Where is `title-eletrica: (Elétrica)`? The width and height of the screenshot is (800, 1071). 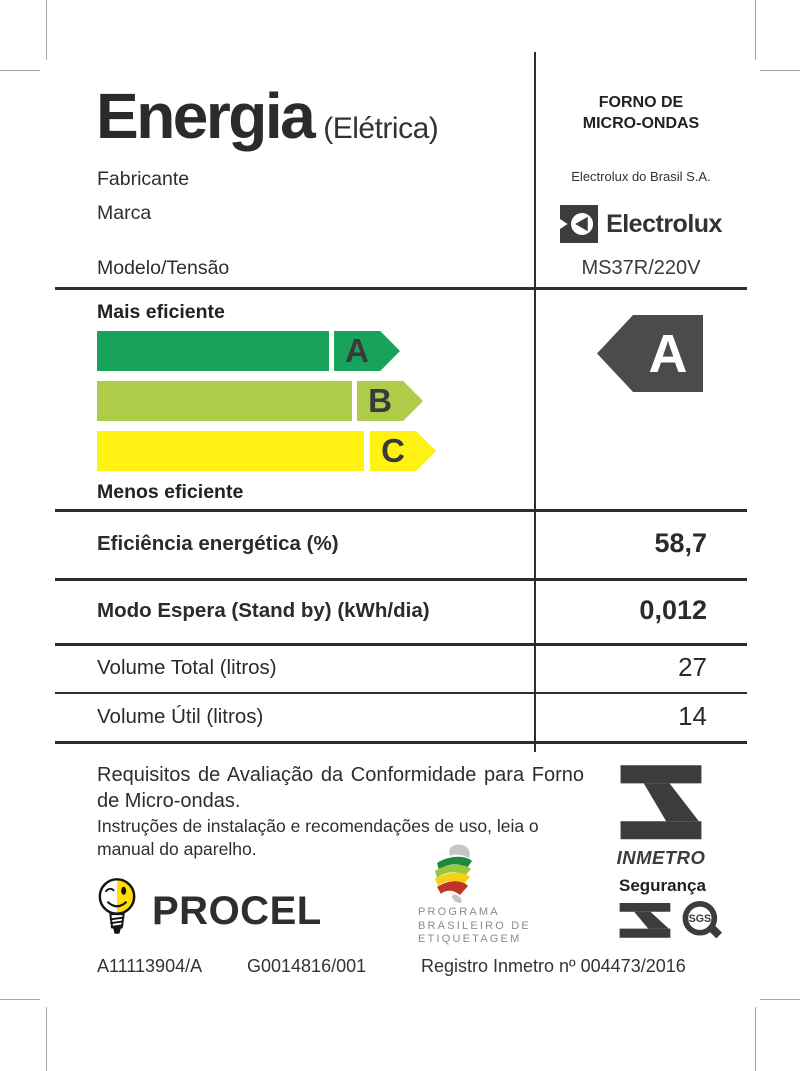
title-eletrica: (Elétrica) is located at coordinates (381, 128).